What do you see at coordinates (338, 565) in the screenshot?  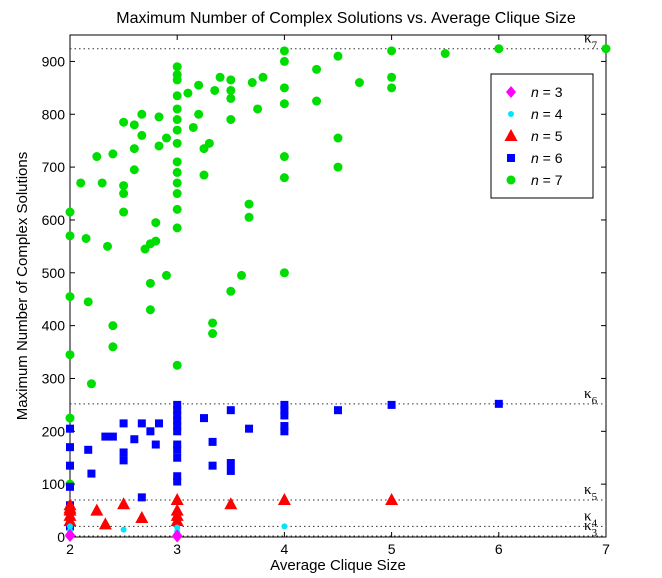 I see `x-axis-label: Average Clique Size` at bounding box center [338, 565].